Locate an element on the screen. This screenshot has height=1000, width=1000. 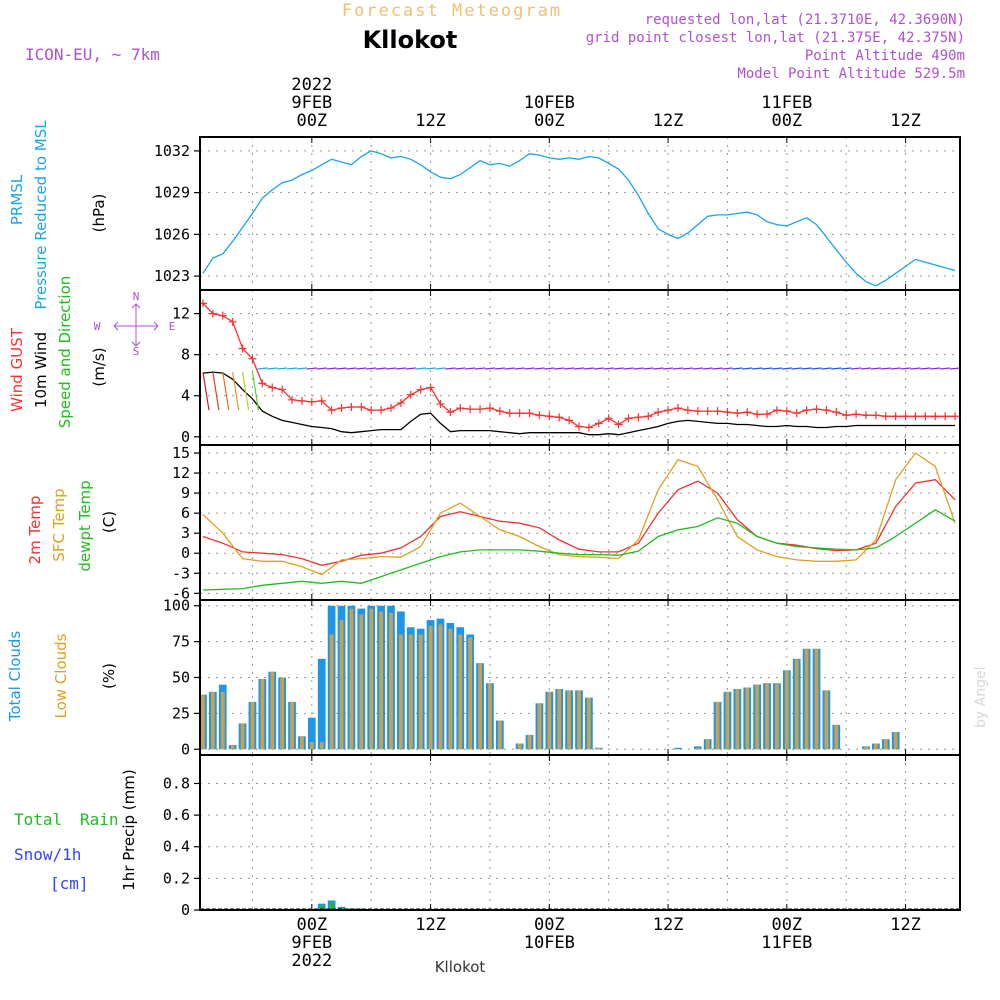
precip-ylabel: 1hr Precip (mm) is located at coordinates (129, 829).